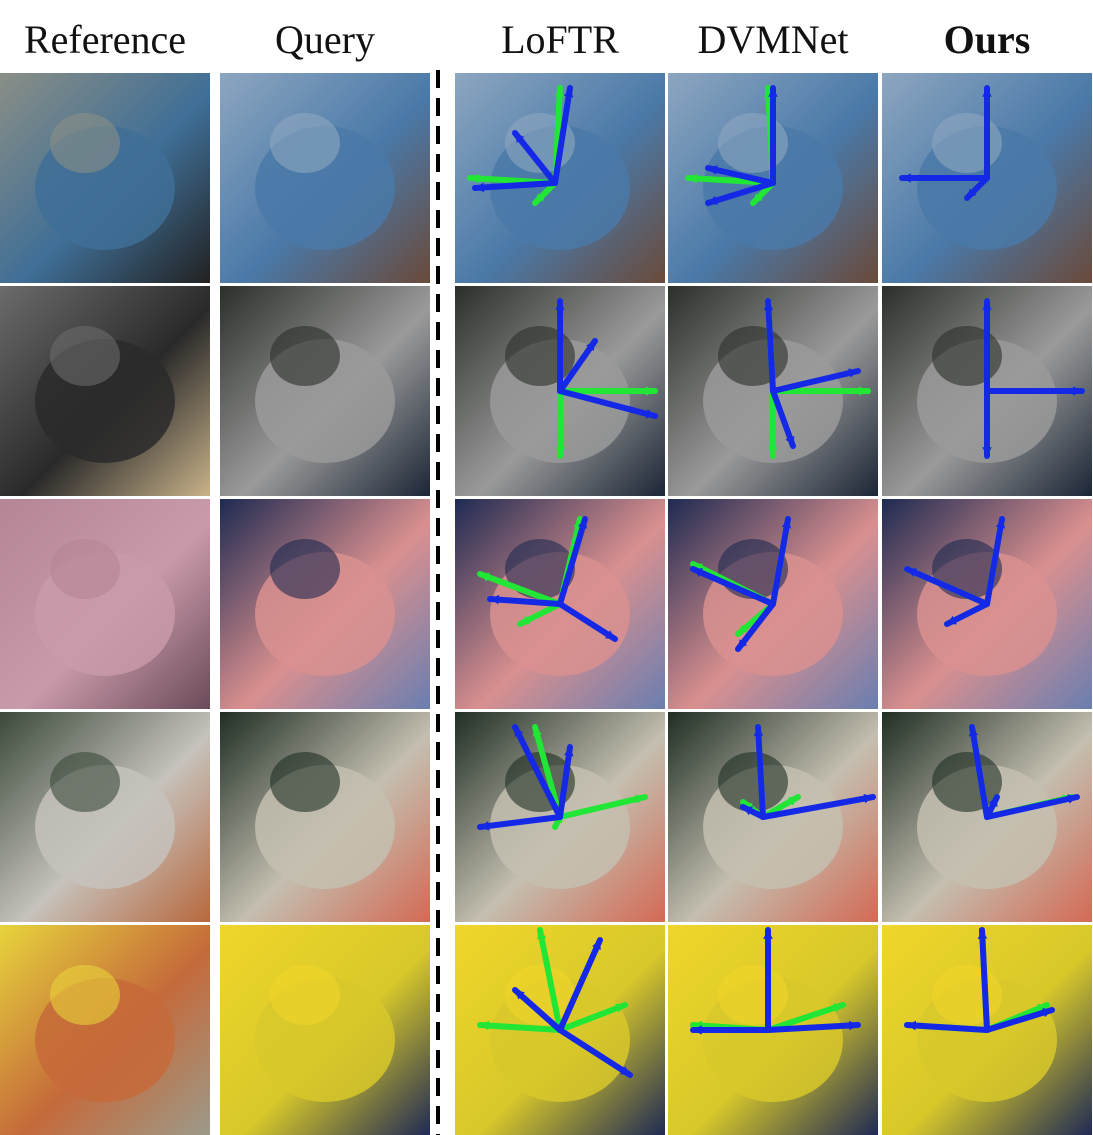 This screenshot has width=1093, height=1135. What do you see at coordinates (987, 40) in the screenshot?
I see `header-ours: Ours` at bounding box center [987, 40].